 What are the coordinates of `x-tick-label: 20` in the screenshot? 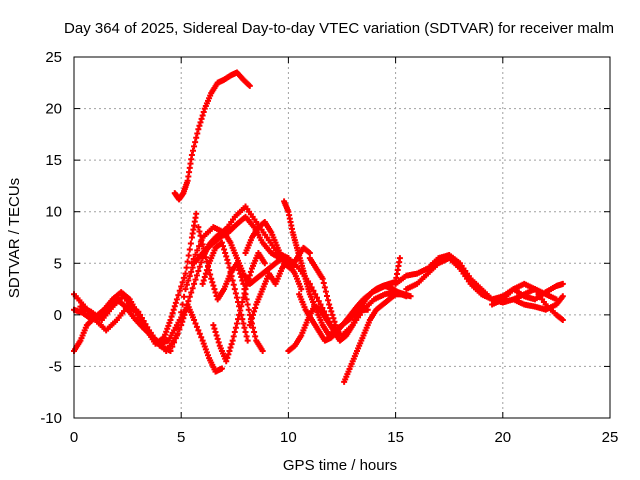 It's located at (502, 437).